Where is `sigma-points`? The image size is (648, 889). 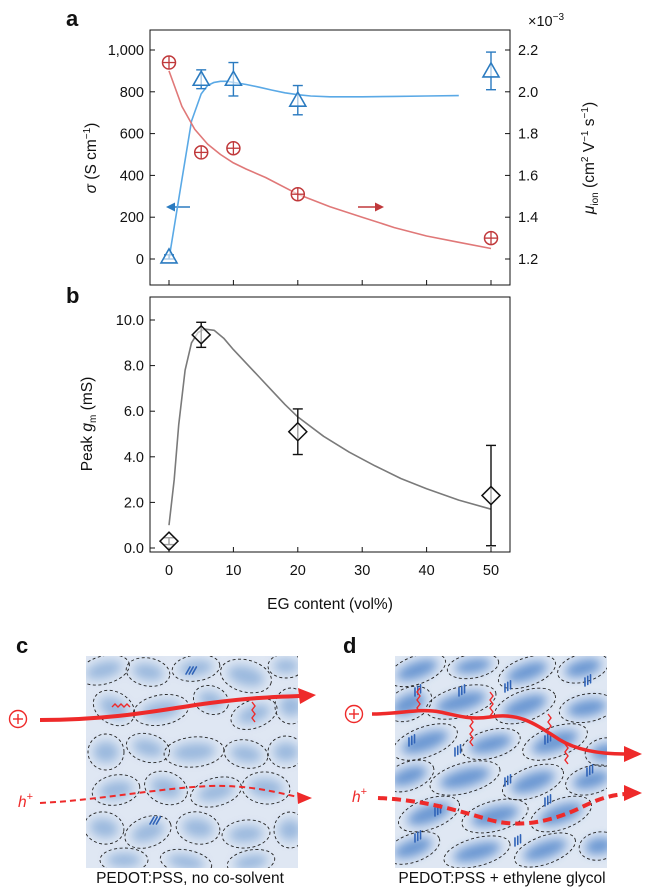 sigma-points is located at coordinates (330, 157).